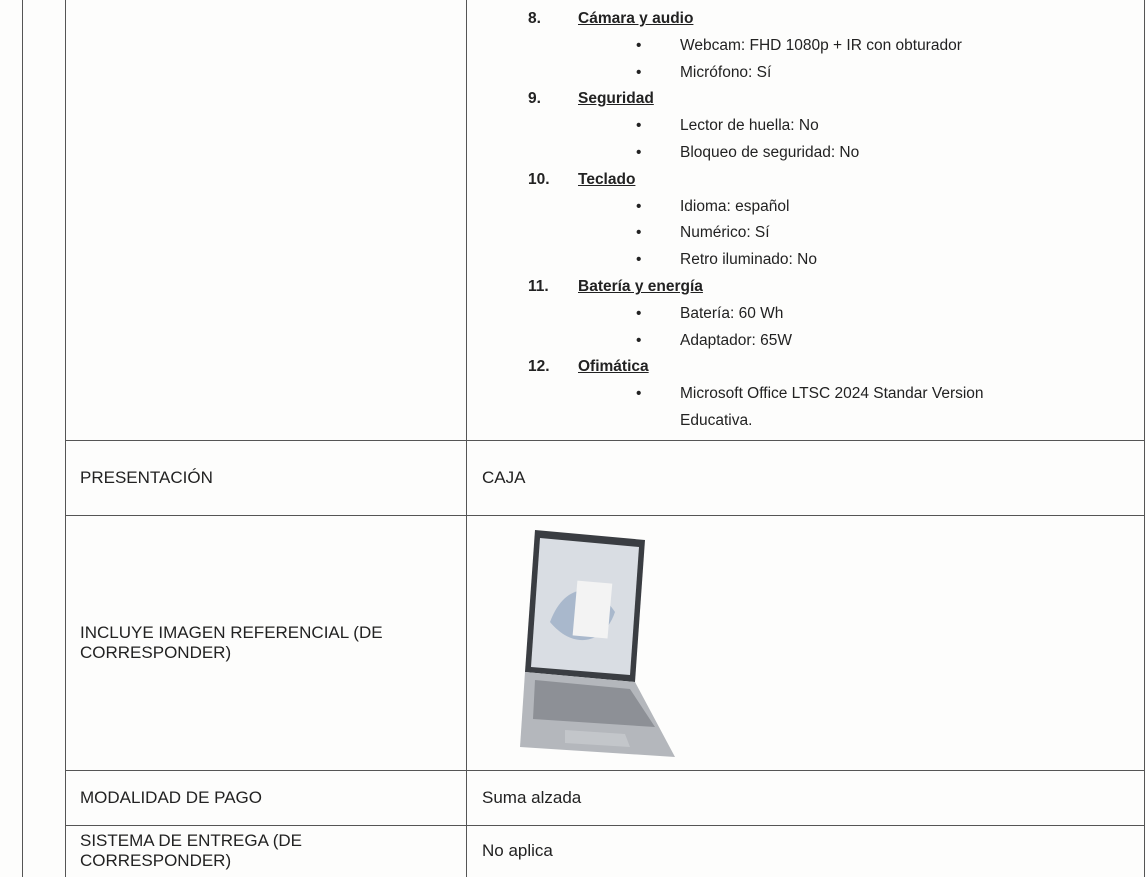  I want to click on spec-item-text: Bloqueo de seguridad: No, so click(770, 152).